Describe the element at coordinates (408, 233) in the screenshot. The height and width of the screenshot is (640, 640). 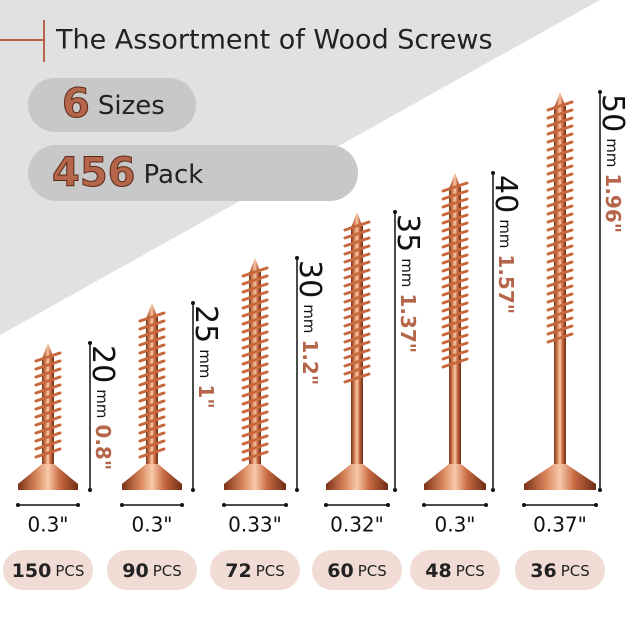
I see `length-mm: 35` at that location.